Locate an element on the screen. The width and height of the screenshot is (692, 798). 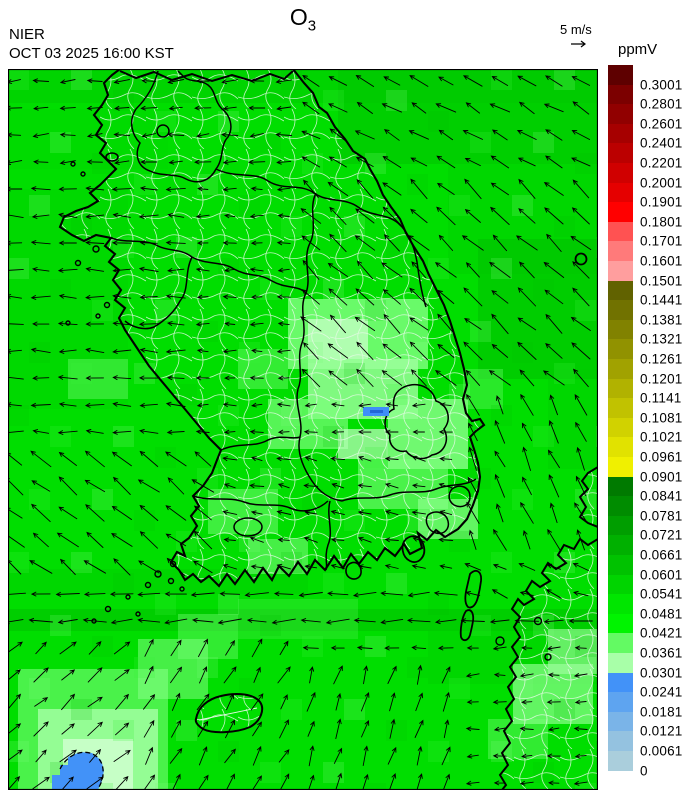
colorbar-tick-label: 0.0121 is located at coordinates (661, 731).